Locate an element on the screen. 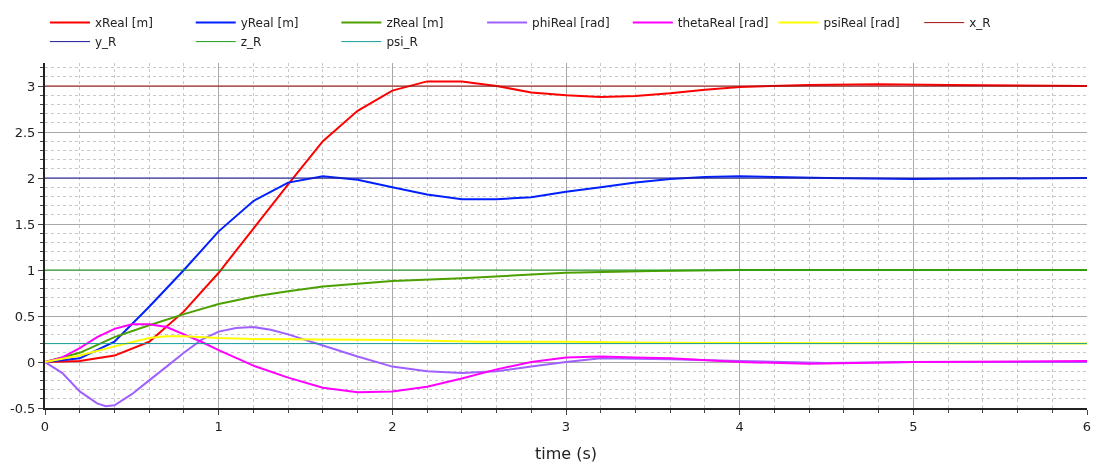 The height and width of the screenshot is (468, 1099). y-tick-label: 2.5 is located at coordinates (25, 132).